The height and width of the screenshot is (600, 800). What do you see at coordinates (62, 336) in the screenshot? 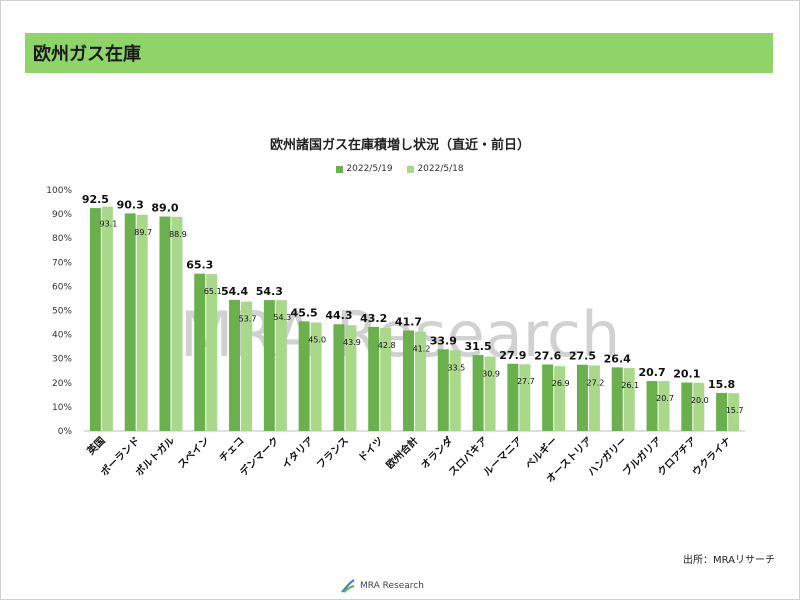
I see `y-tick-label: 40%` at bounding box center [62, 336].